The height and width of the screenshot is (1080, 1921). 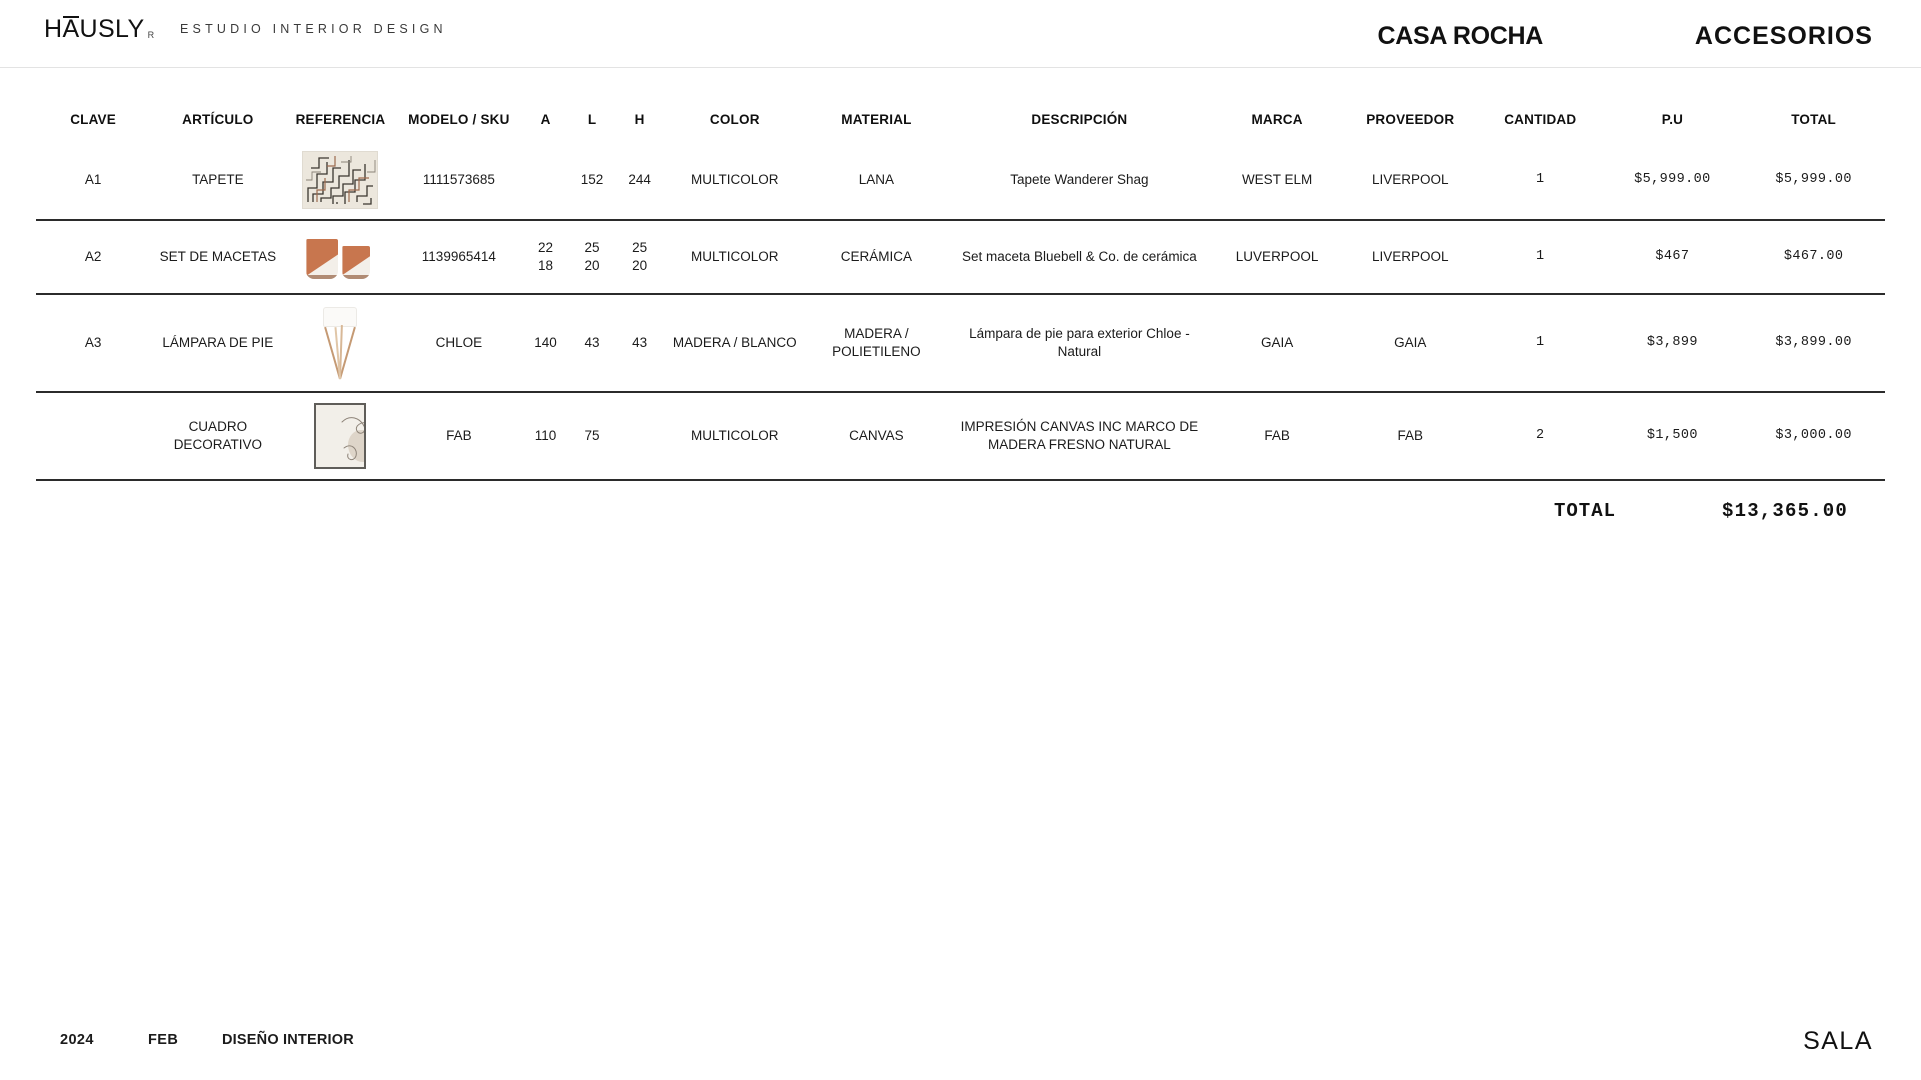 I want to click on cell-articulo: TAPETE, so click(x=218, y=179).